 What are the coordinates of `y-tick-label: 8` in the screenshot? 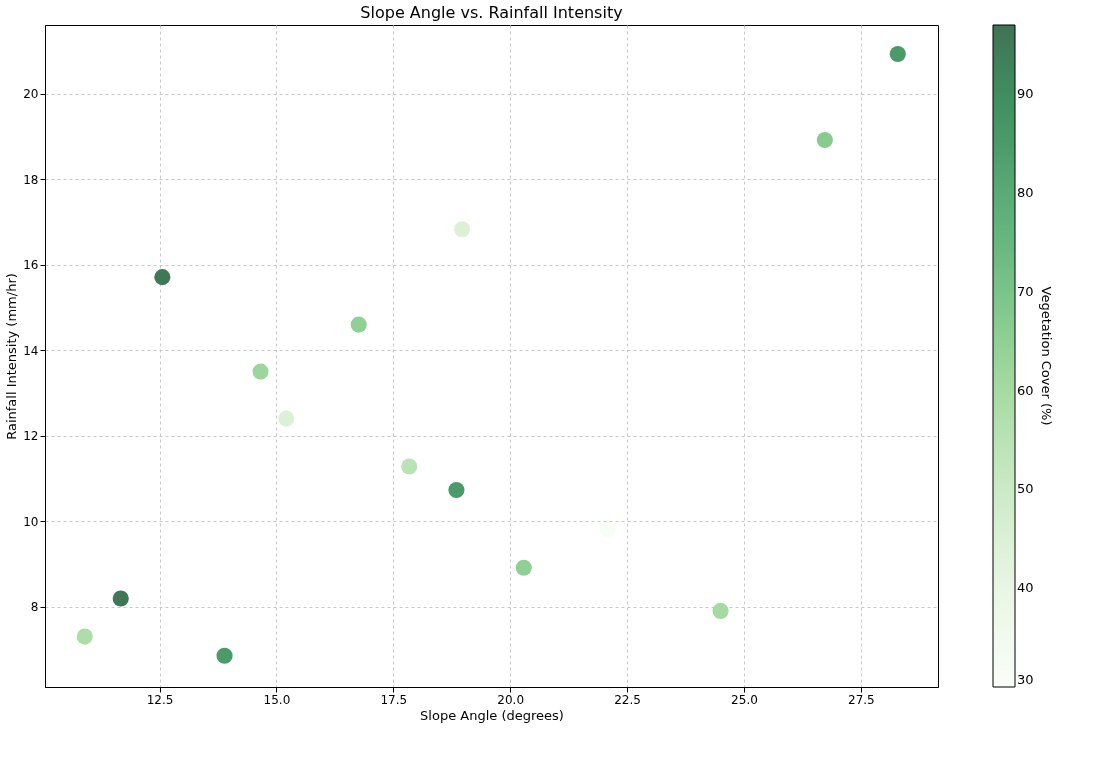 It's located at (34, 607).